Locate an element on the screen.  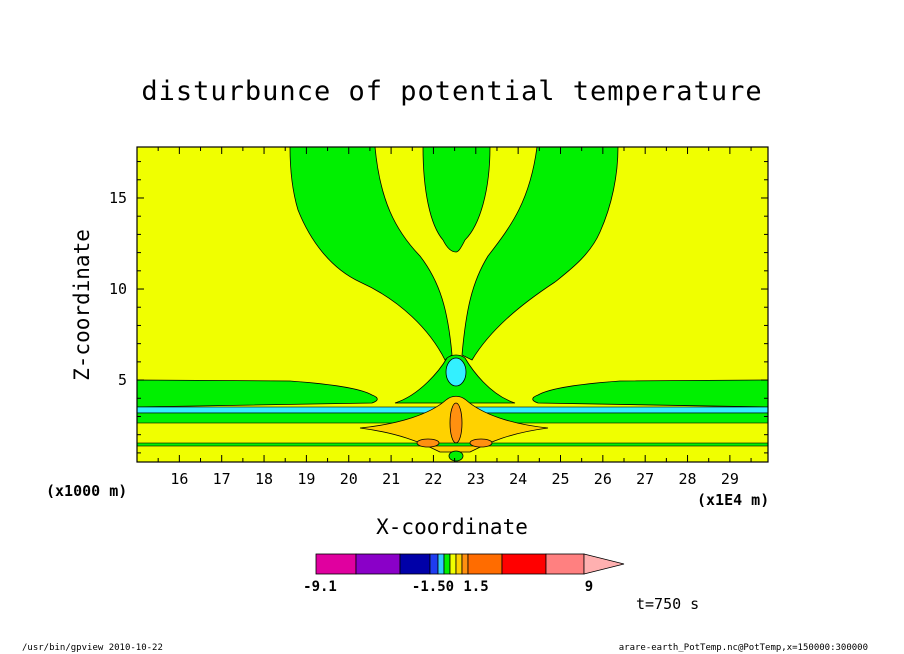
x-tick-label: 25 is located at coordinates (560, 479).